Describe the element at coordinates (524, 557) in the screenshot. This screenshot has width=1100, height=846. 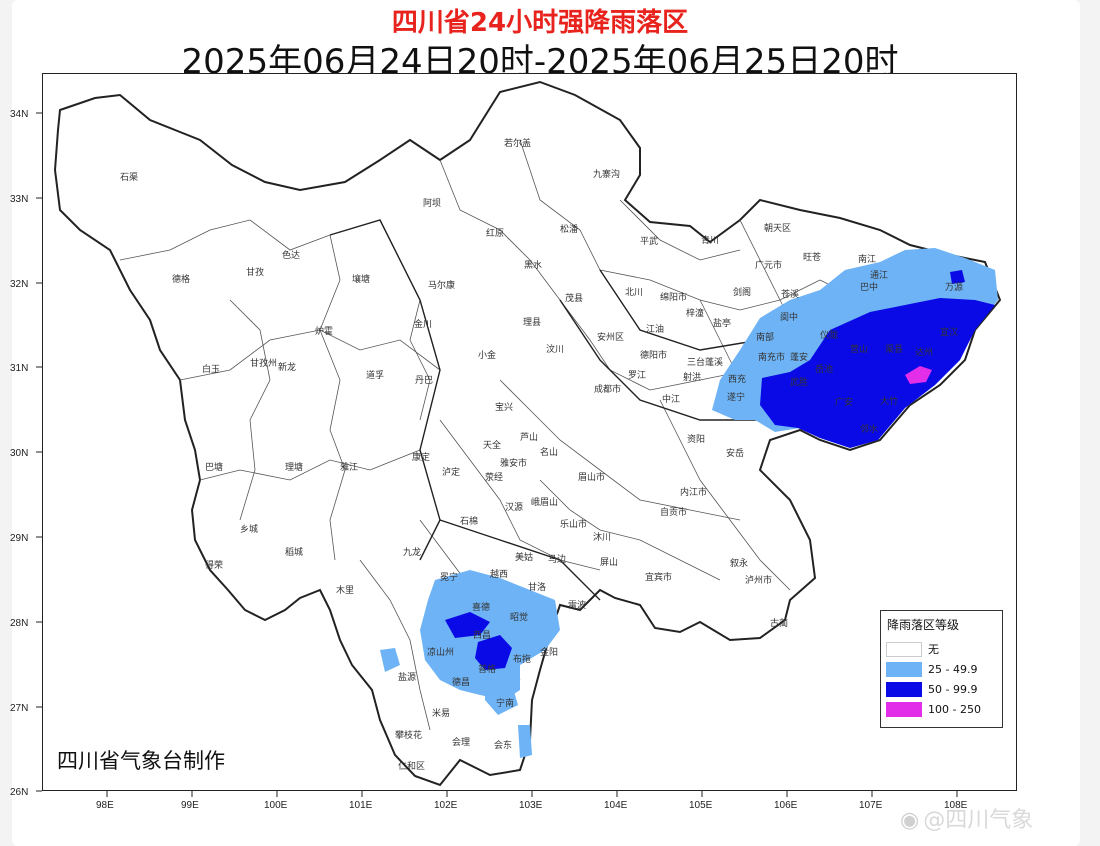
I see `place-label: 美姑` at that location.